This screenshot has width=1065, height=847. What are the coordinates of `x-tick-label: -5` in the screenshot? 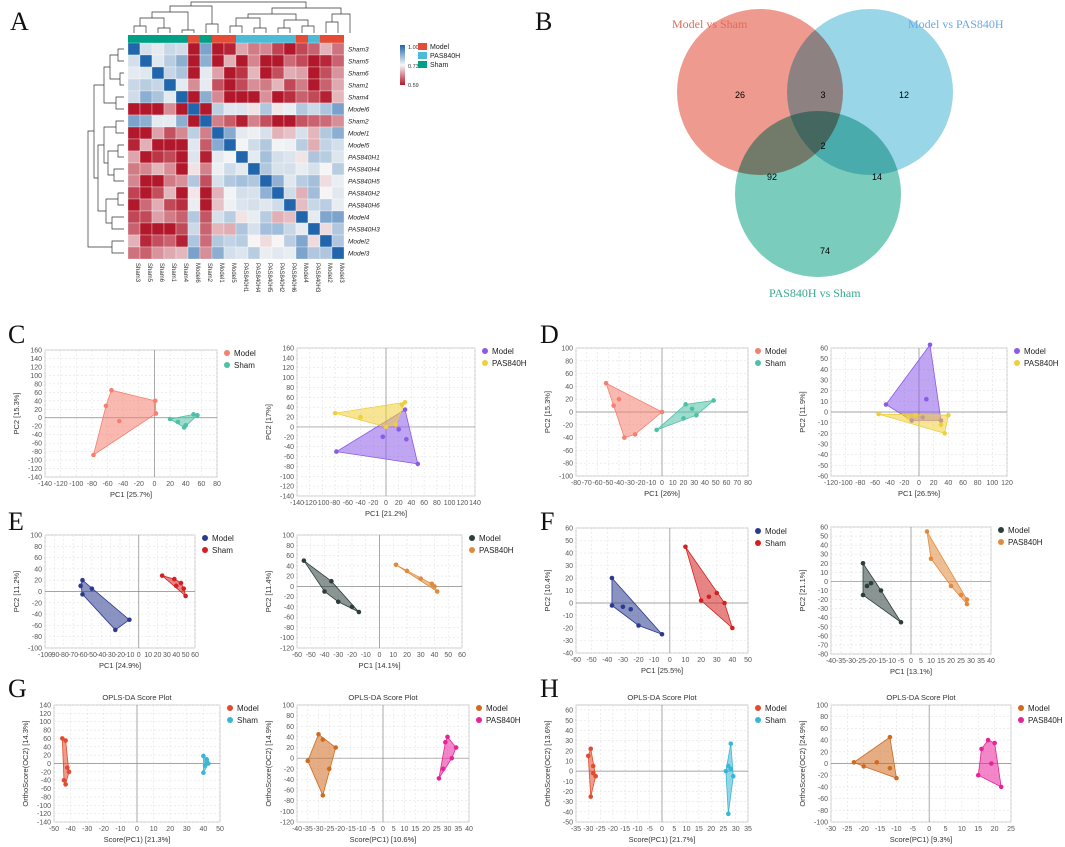 It's located at (650, 829).